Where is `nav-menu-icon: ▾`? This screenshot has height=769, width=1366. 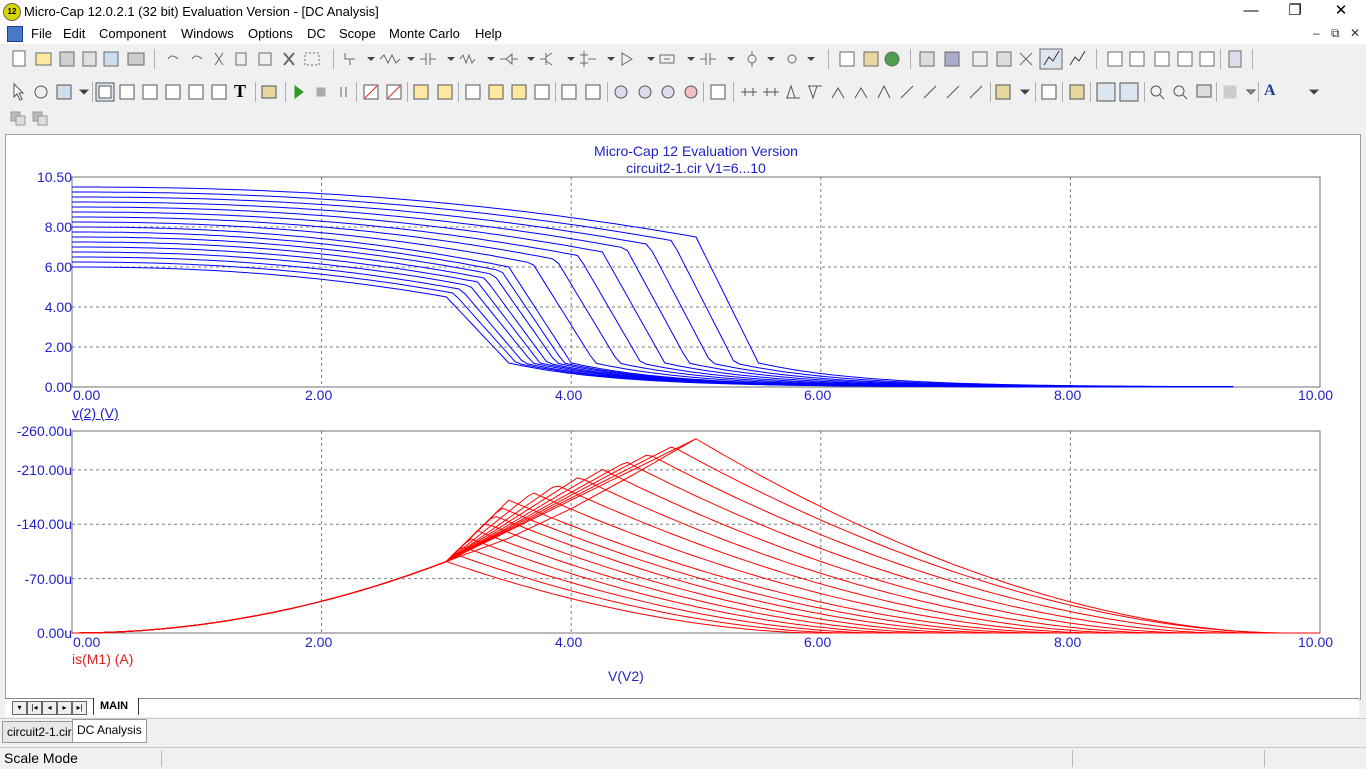 nav-menu-icon: ▾ is located at coordinates (19, 708).